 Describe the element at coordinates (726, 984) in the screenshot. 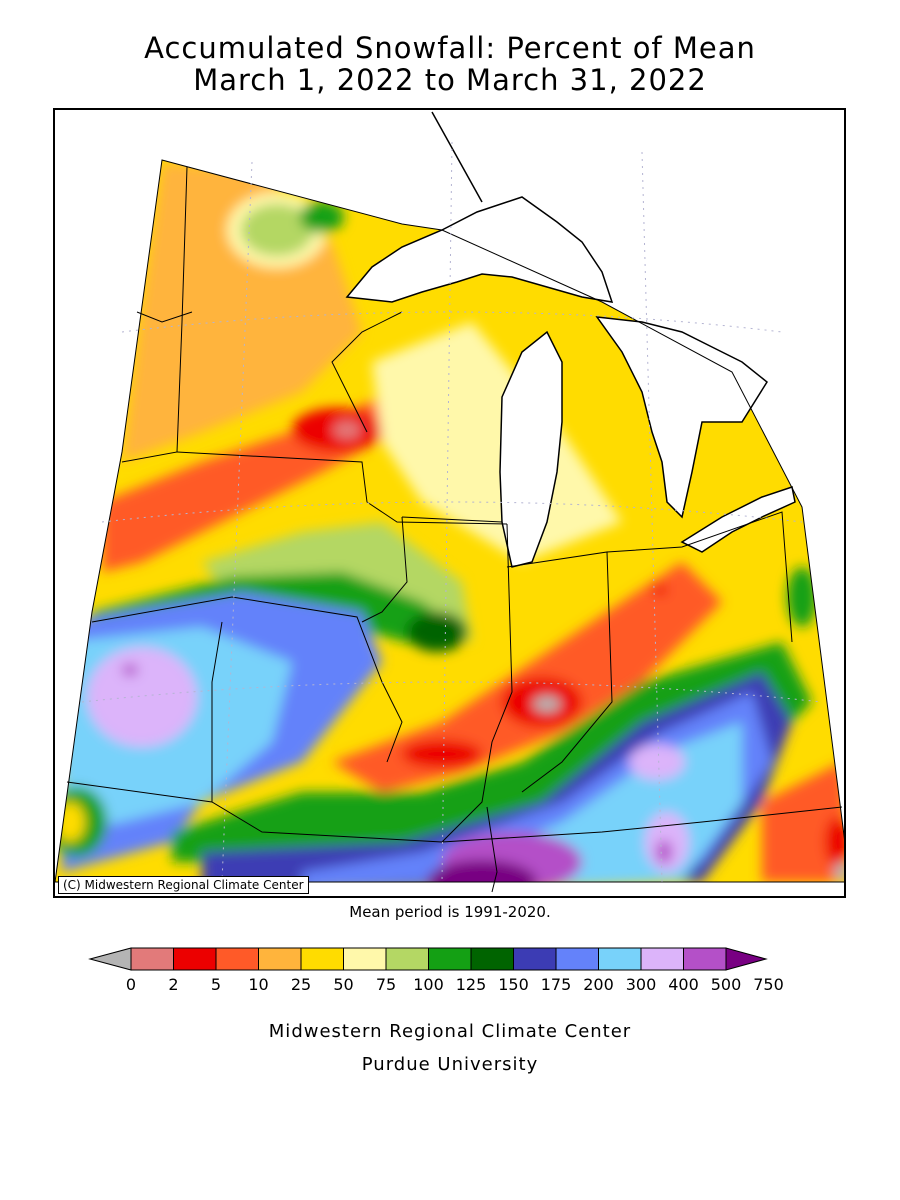

I see `legend-label: 500` at that location.